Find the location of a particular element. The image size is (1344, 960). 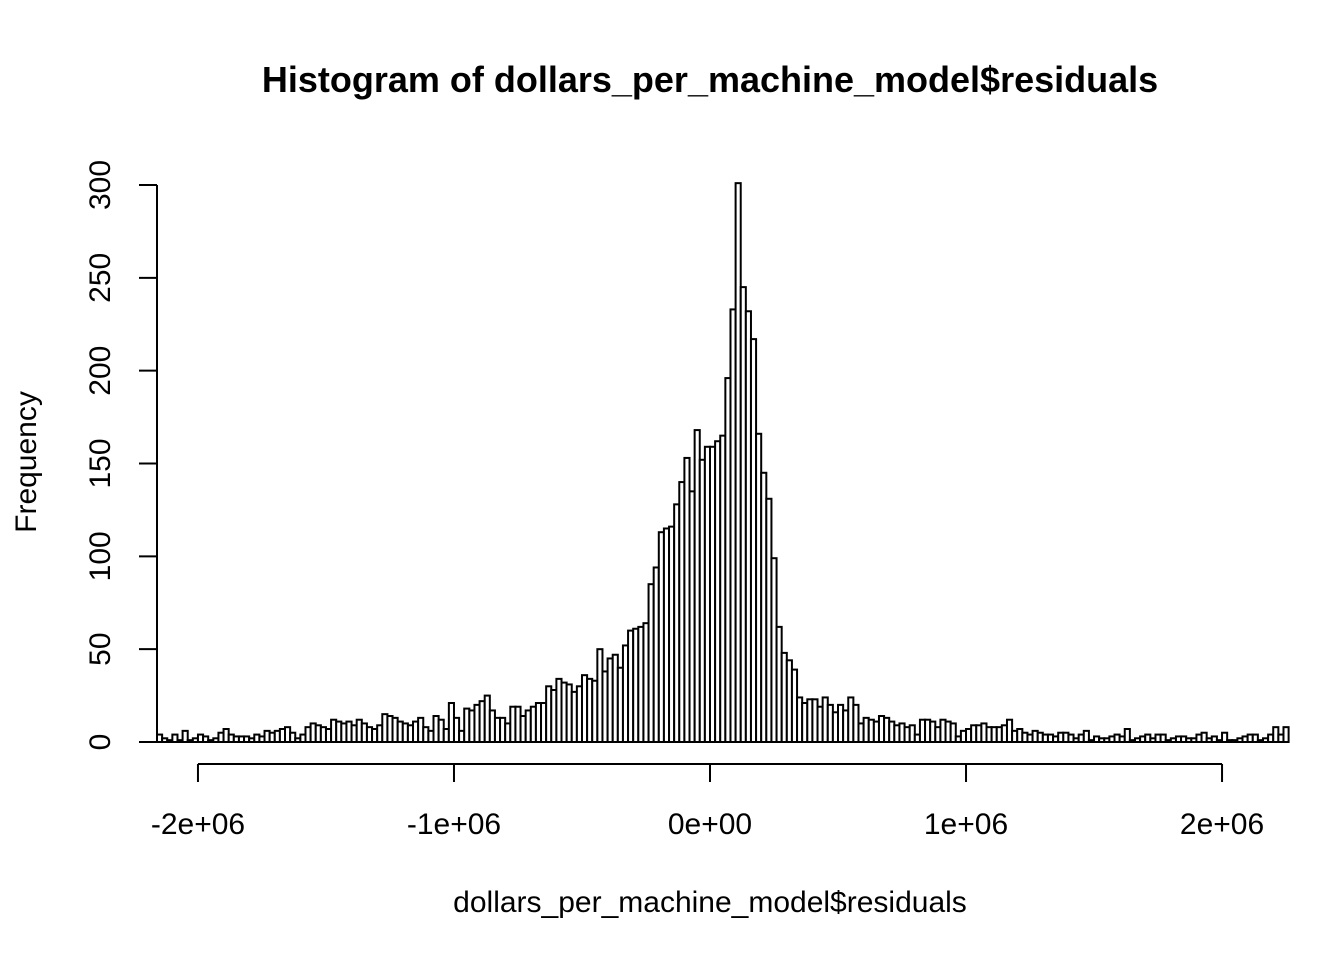

y-tick-label: 0 is located at coordinates (100, 742).